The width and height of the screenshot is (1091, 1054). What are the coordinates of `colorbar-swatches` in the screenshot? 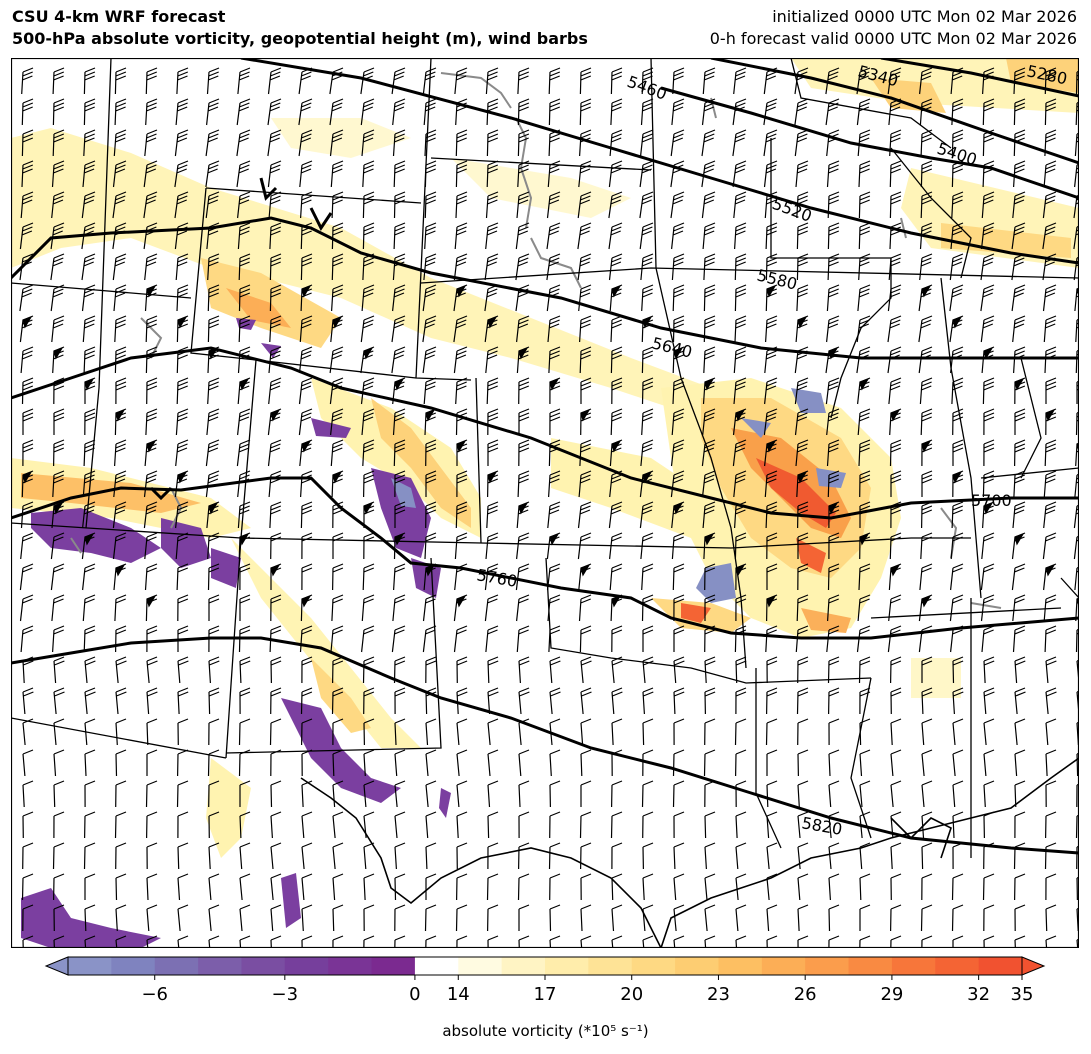 It's located at (545, 966).